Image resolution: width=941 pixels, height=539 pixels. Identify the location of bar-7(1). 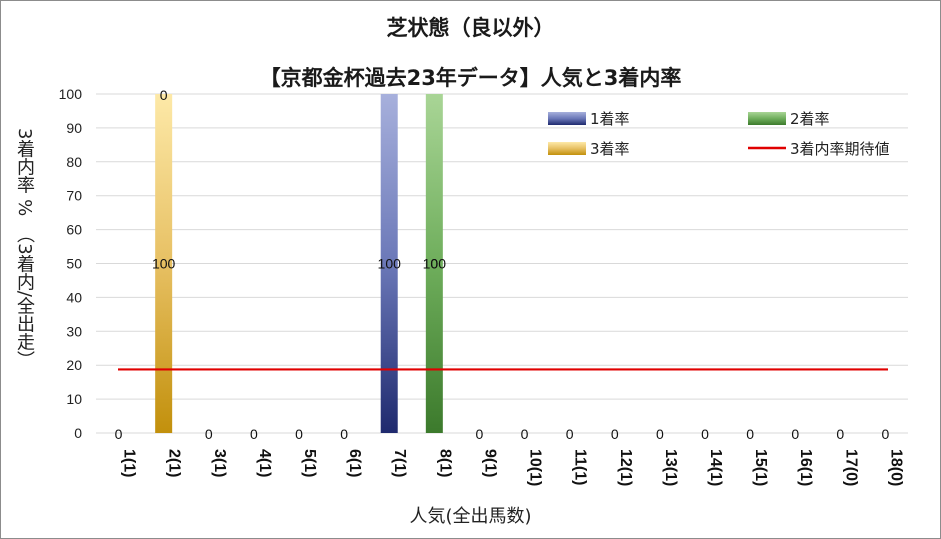
(389, 263).